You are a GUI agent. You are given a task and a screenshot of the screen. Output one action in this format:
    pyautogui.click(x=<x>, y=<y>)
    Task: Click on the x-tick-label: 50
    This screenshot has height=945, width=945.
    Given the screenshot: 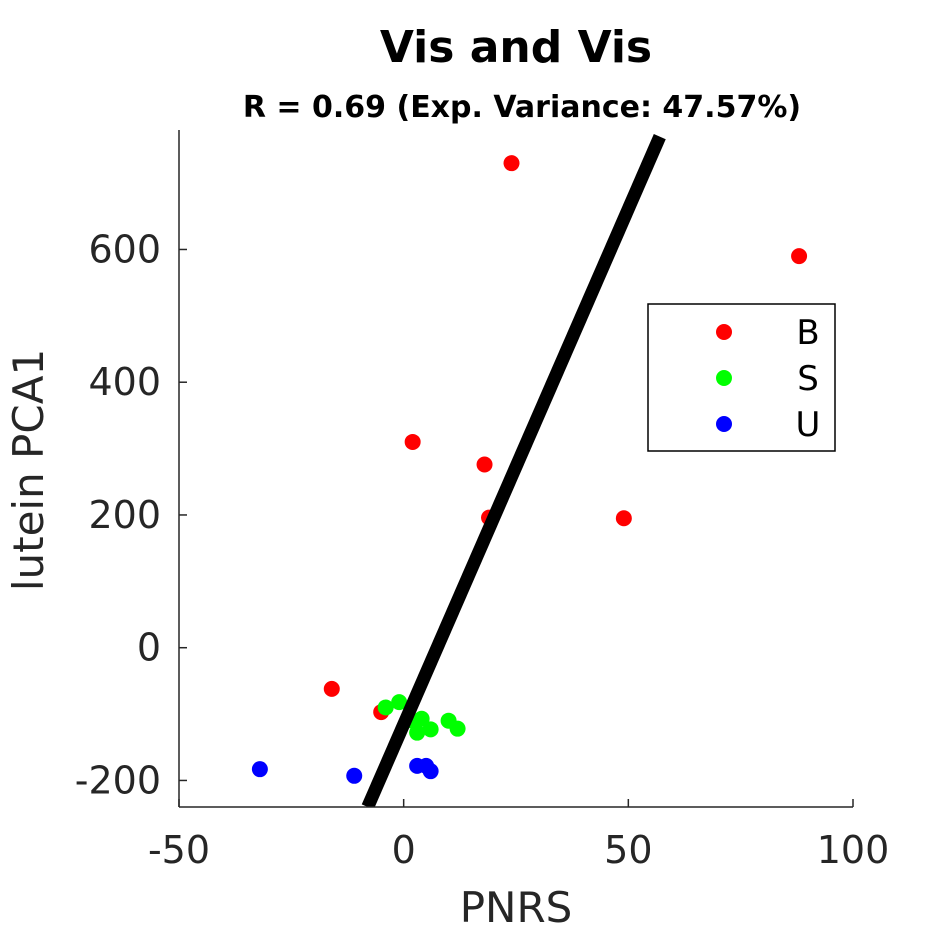 What is the action you would take?
    pyautogui.click(x=628, y=850)
    